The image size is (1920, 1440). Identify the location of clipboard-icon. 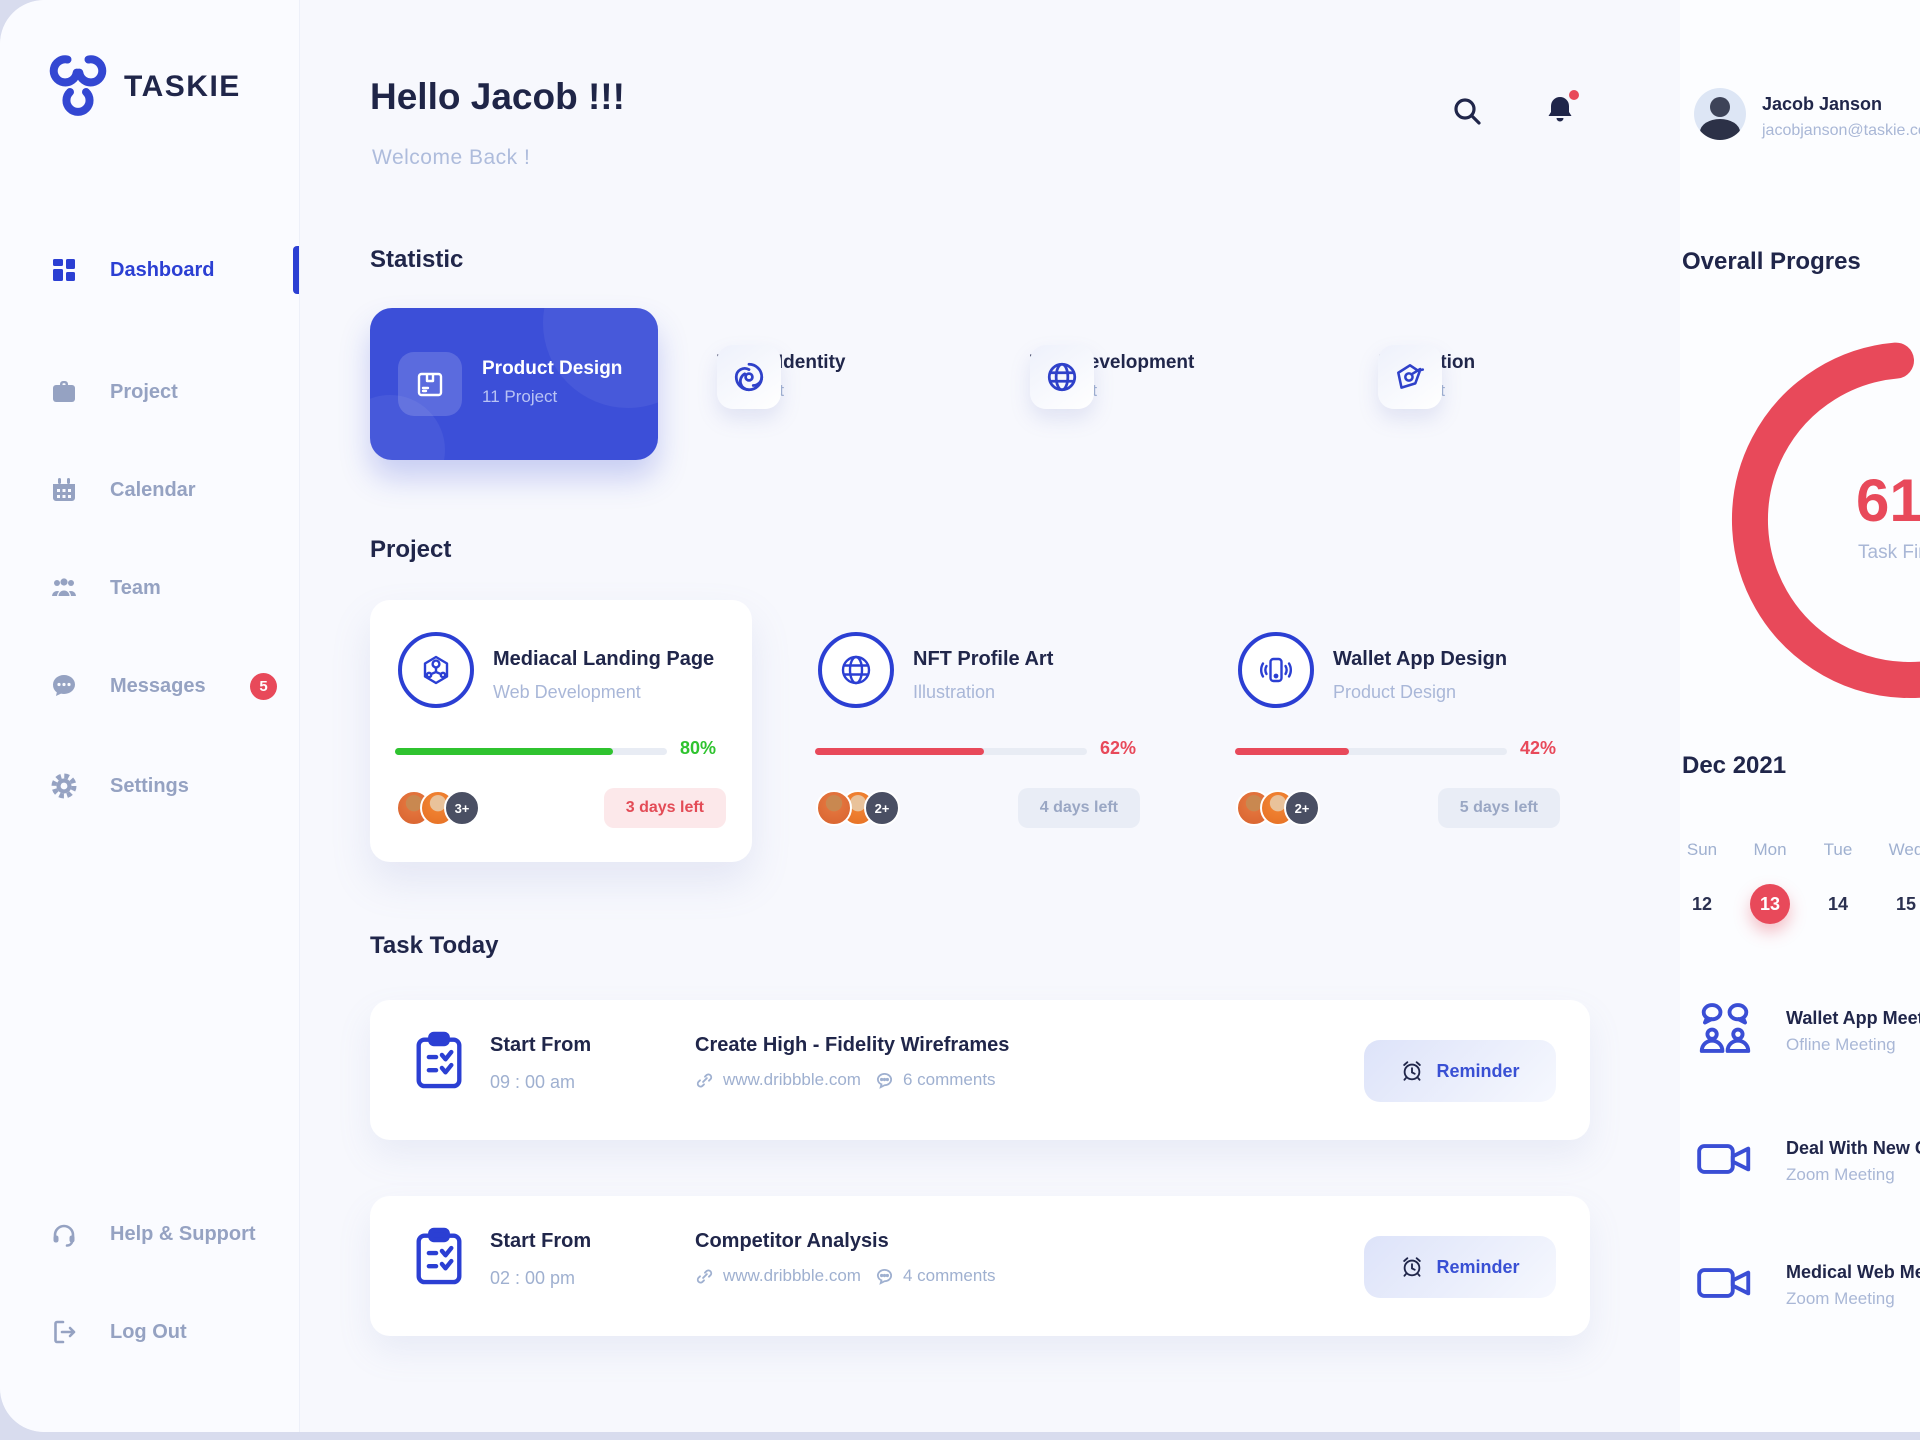
(439, 1258).